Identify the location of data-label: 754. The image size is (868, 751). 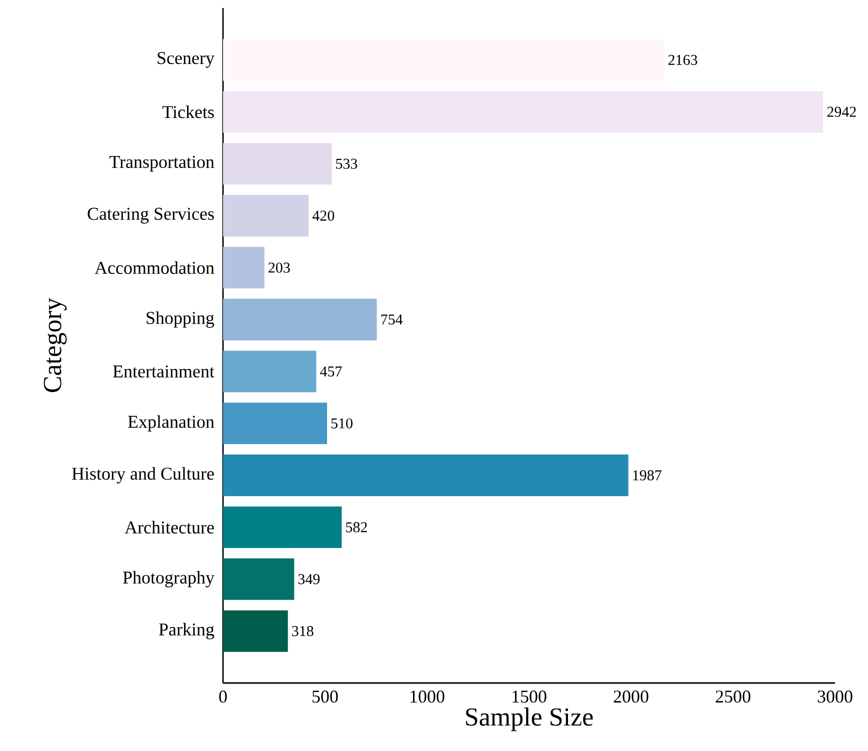
(392, 319).